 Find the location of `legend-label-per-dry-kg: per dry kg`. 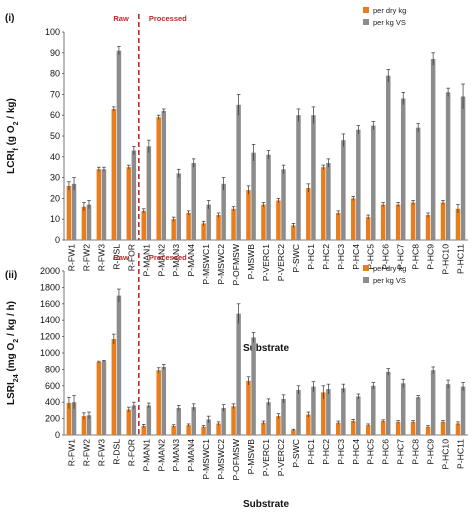

legend-label-per-dry-kg: per dry kg is located at coordinates (389, 10).